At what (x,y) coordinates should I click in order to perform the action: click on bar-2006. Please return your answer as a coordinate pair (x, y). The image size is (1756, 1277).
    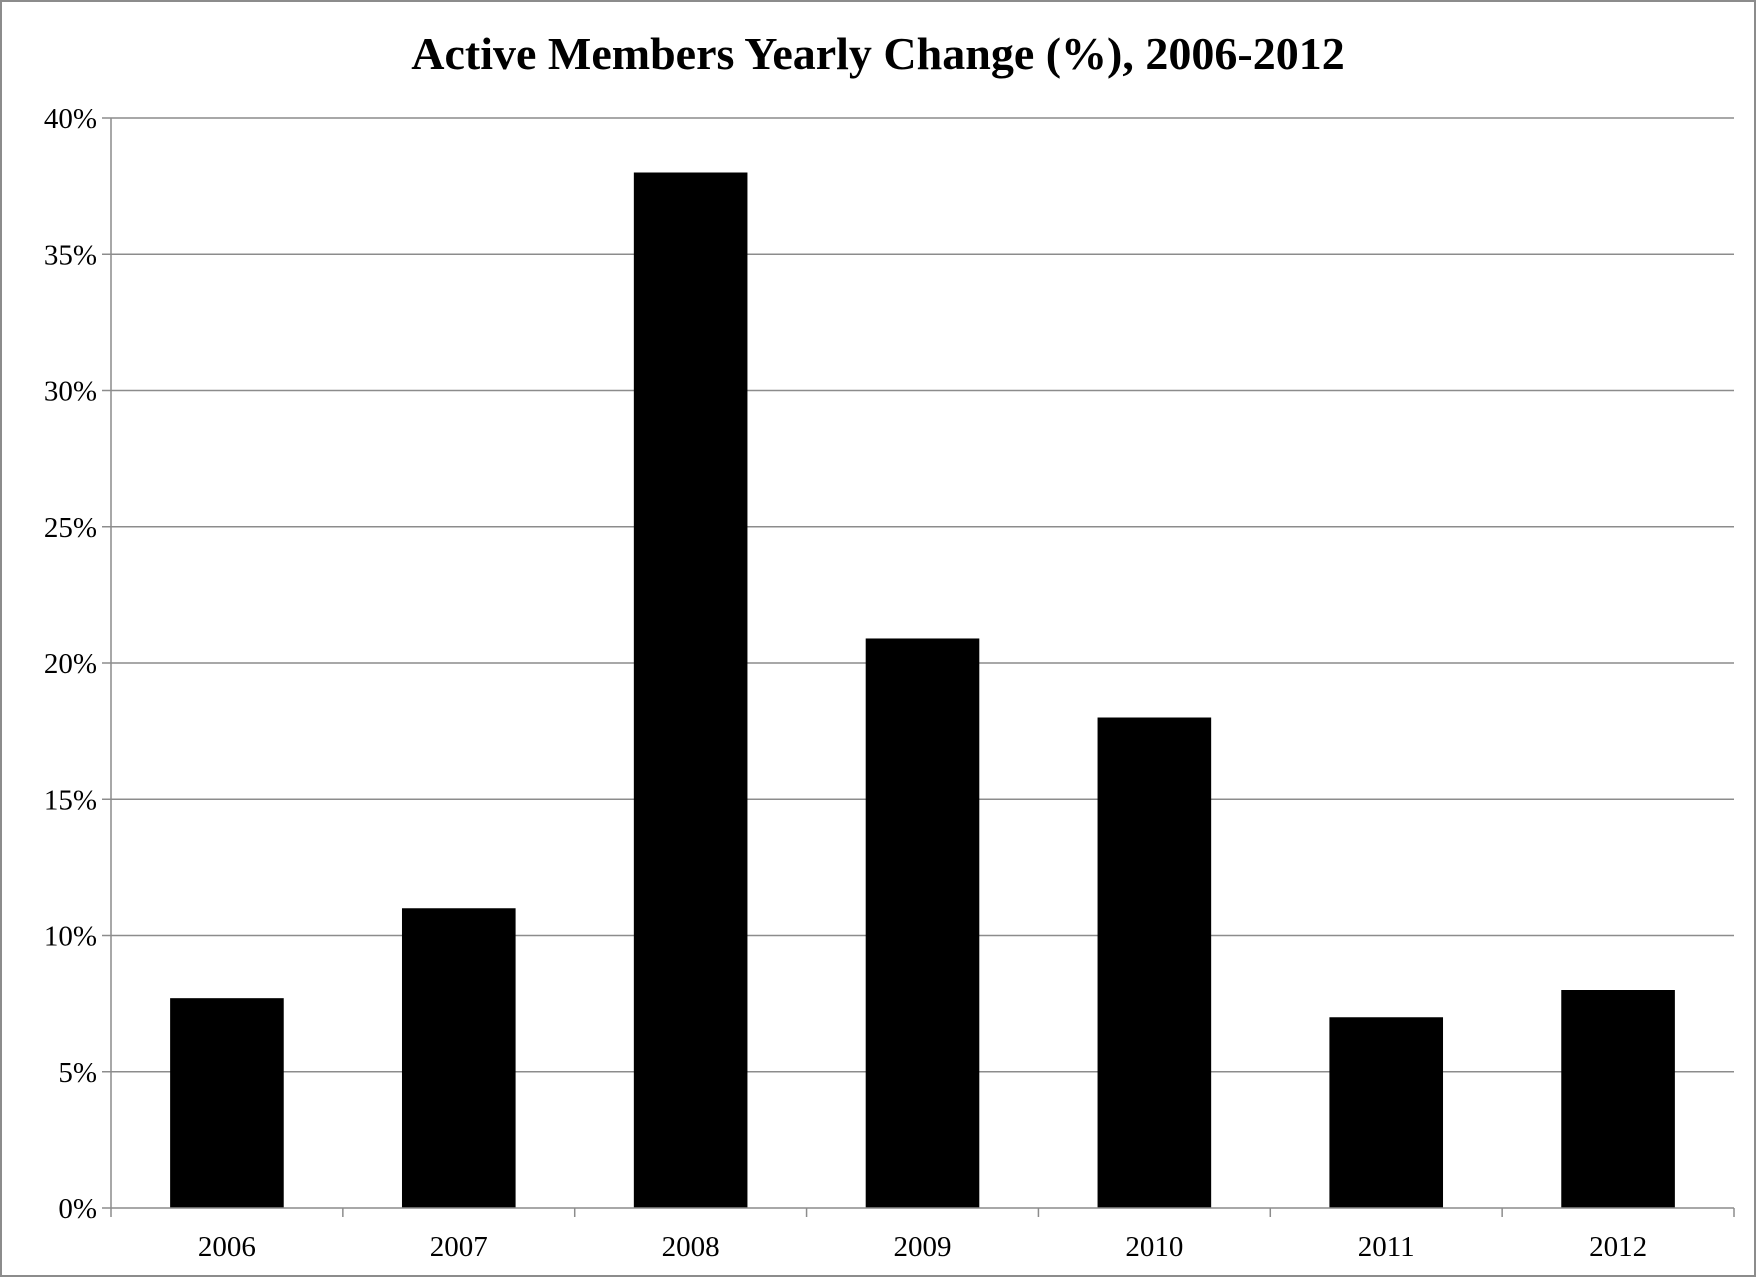
    Looking at the image, I should click on (227, 1103).